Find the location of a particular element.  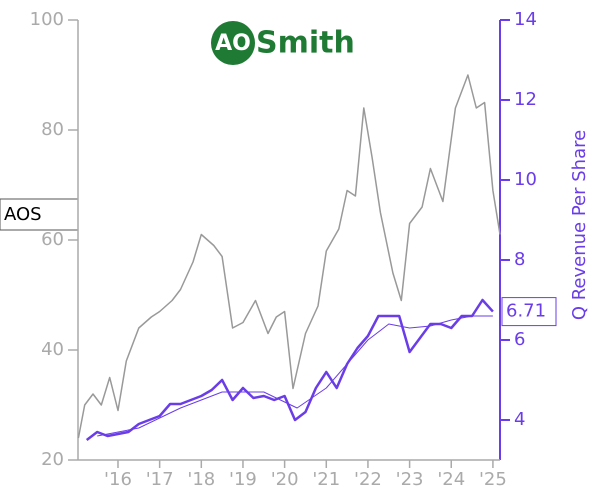

y-tick-label: 80 is located at coordinates (52, 129).